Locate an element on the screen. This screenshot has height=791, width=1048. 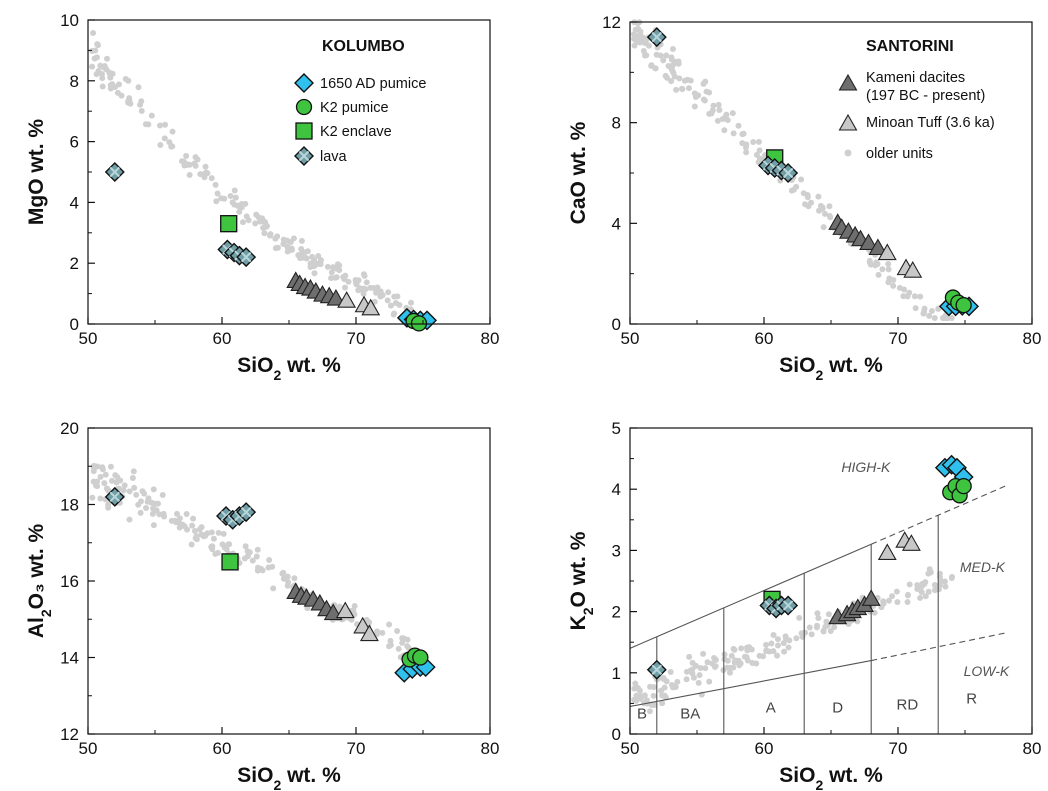
rock-zone-label: D is located at coordinates (837, 708).